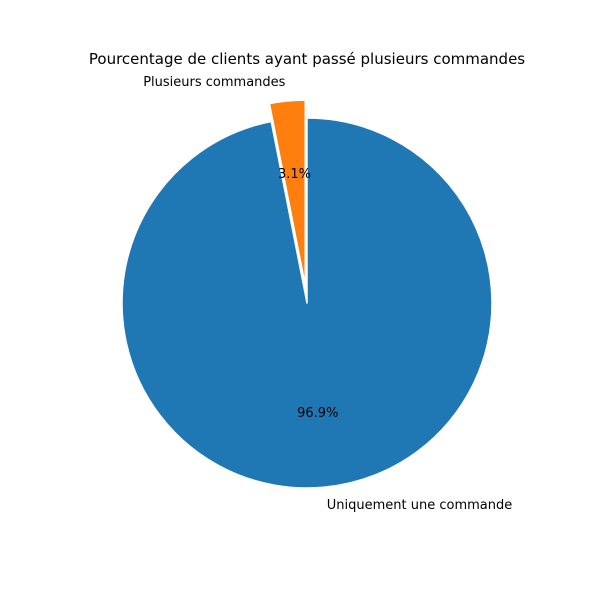  Describe the element at coordinates (317, 413) in the screenshot. I see `slice-pct-label-1: 96.9%` at that location.